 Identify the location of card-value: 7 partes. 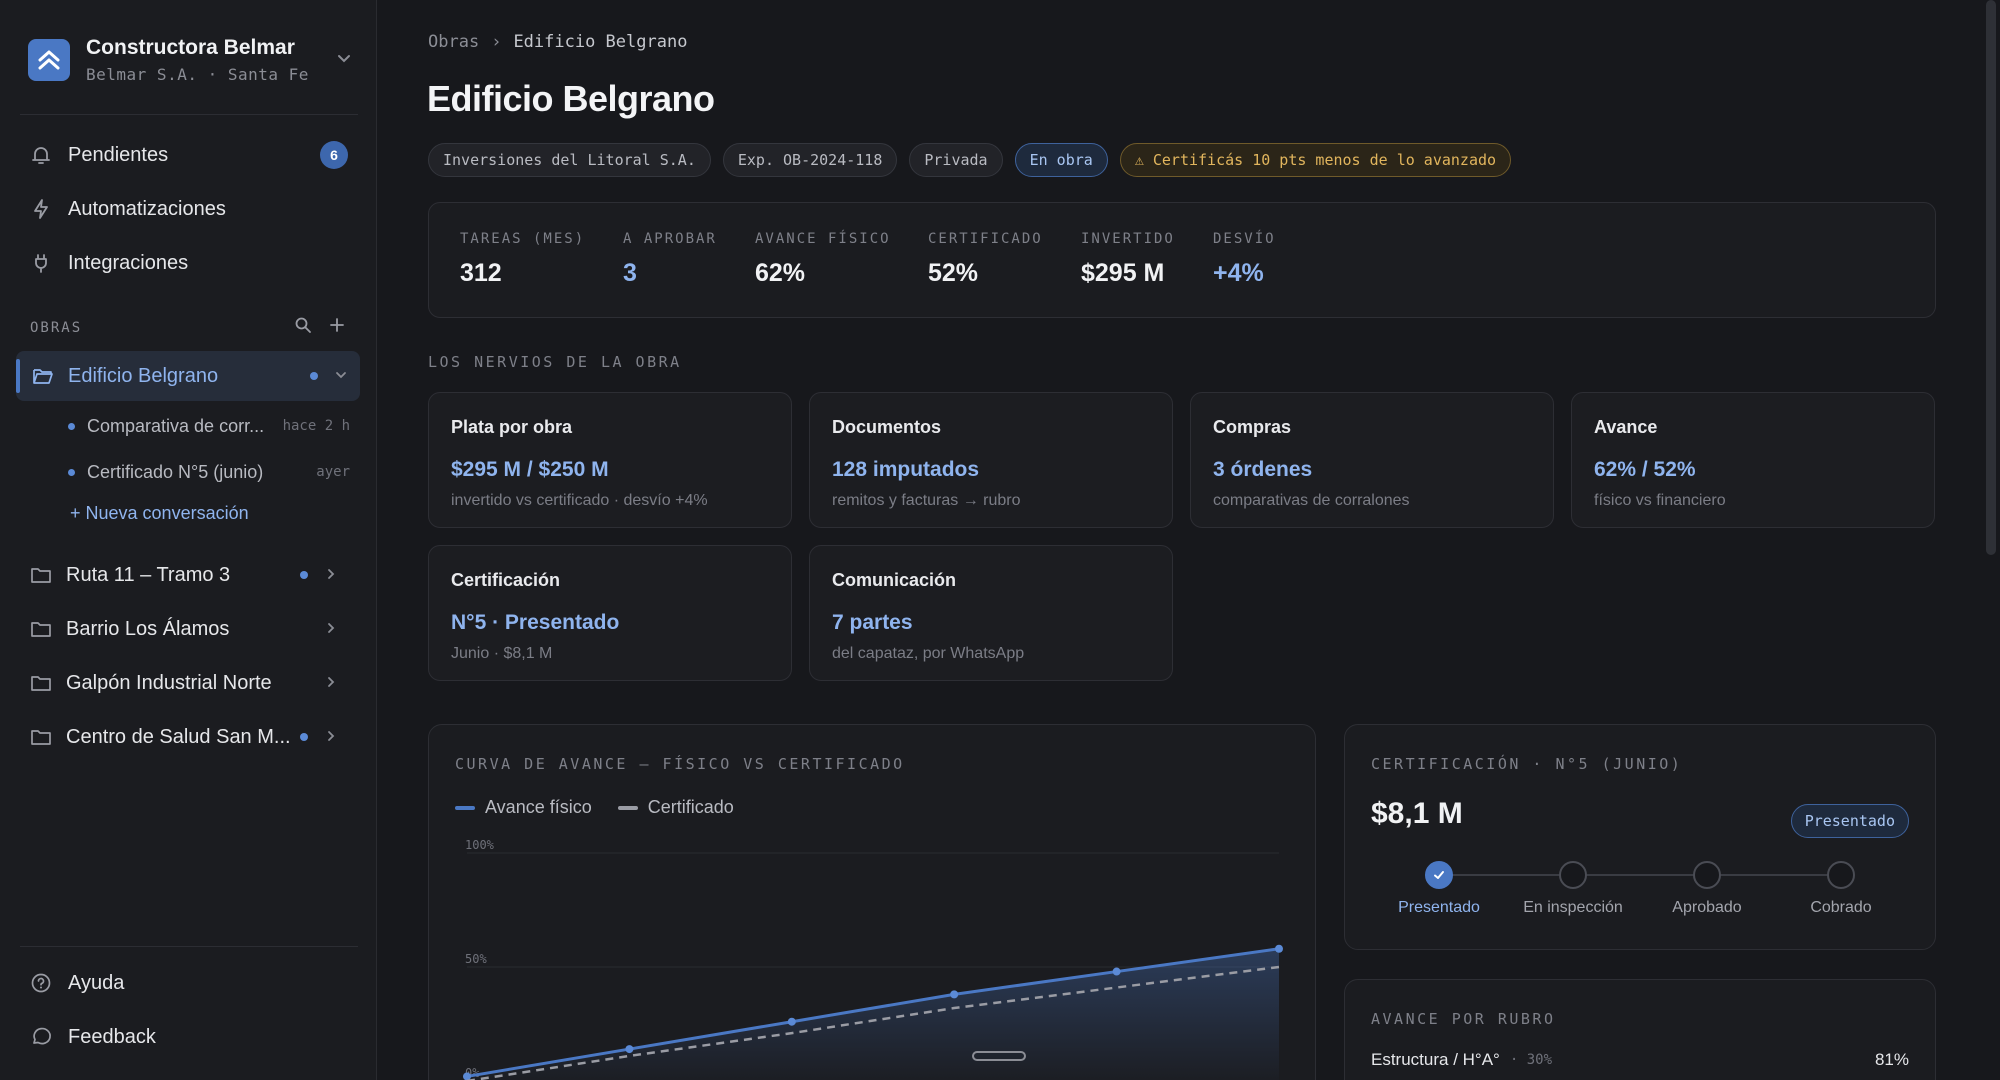
(872, 622).